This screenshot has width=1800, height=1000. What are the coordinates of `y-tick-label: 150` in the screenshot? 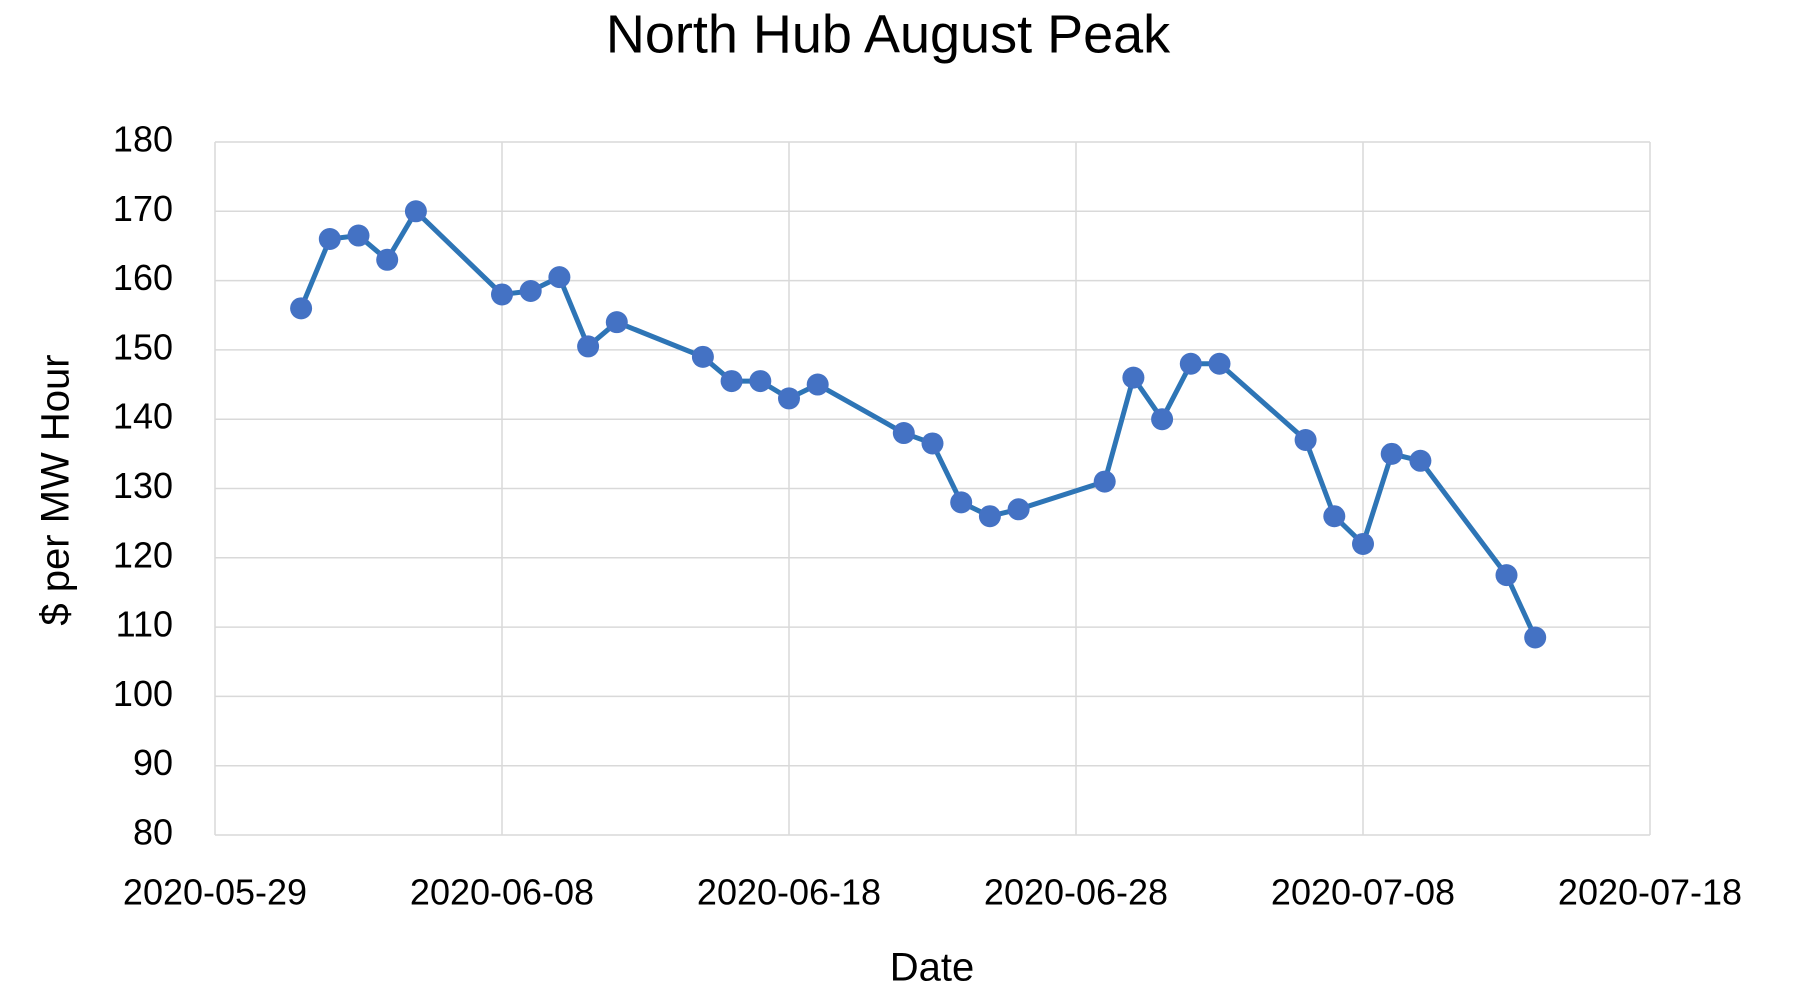 It's located at (143, 346).